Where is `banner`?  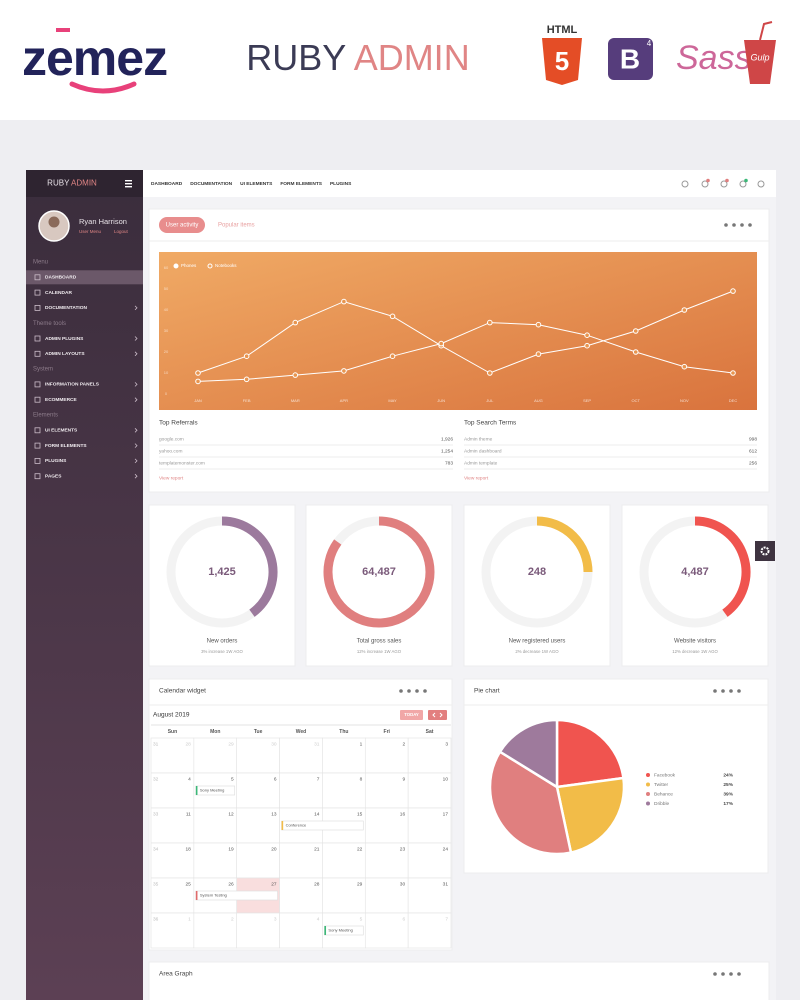 banner is located at coordinates (400, 60).